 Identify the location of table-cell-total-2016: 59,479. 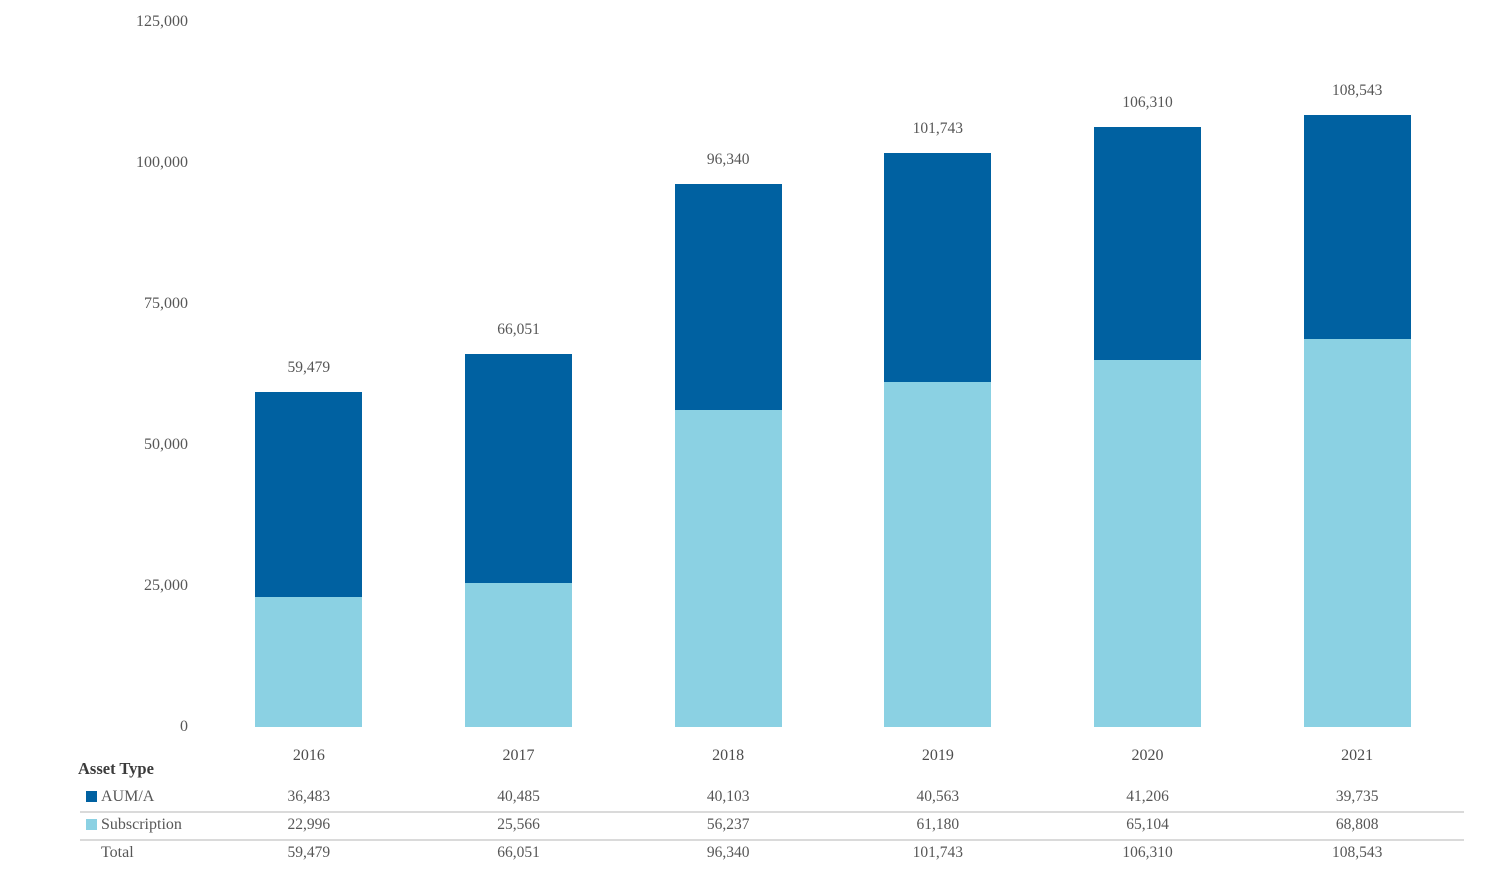
(309, 852).